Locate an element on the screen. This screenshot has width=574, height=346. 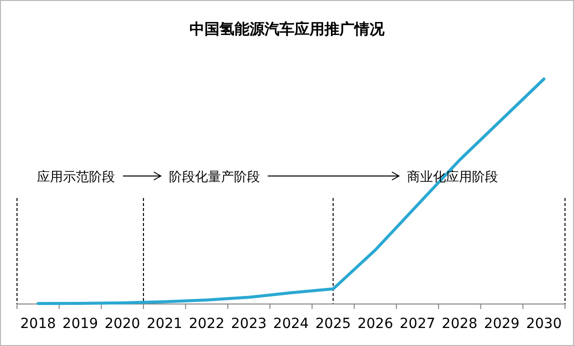
x-tick-label: 2019 is located at coordinates (80, 324).